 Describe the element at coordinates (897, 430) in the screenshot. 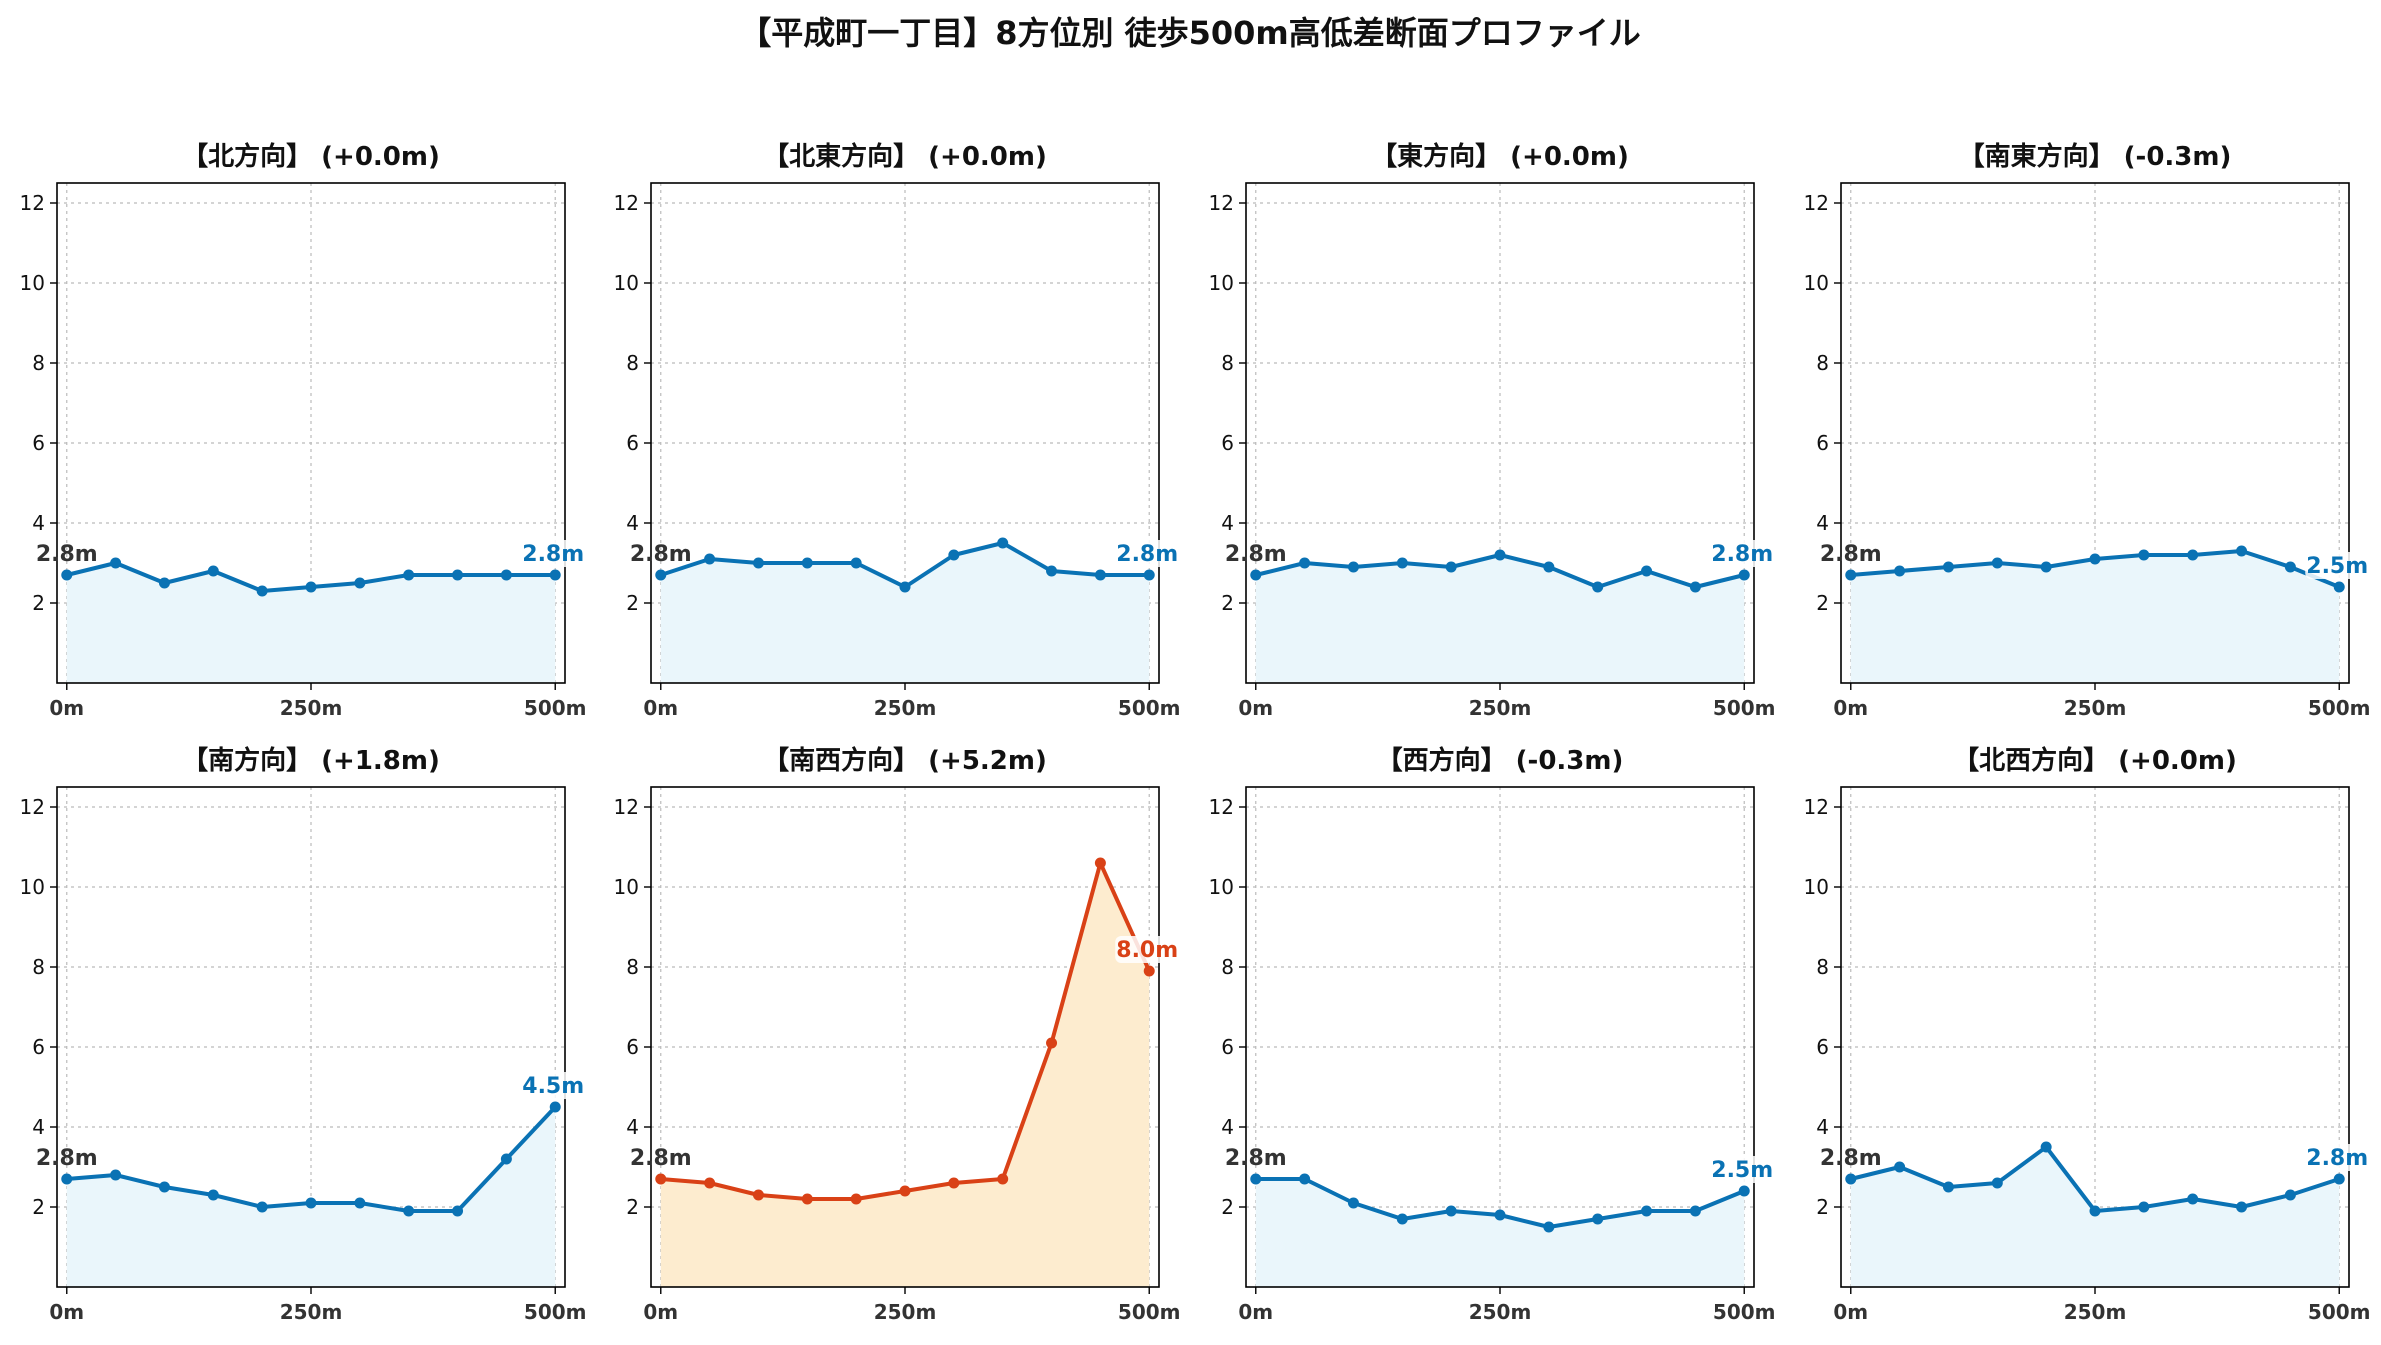

I see `panel-1: 【北東方向】 (+0.0m) 2 4 6 8 10 12 0m 250m 500m 2.8m 2.8m` at that location.